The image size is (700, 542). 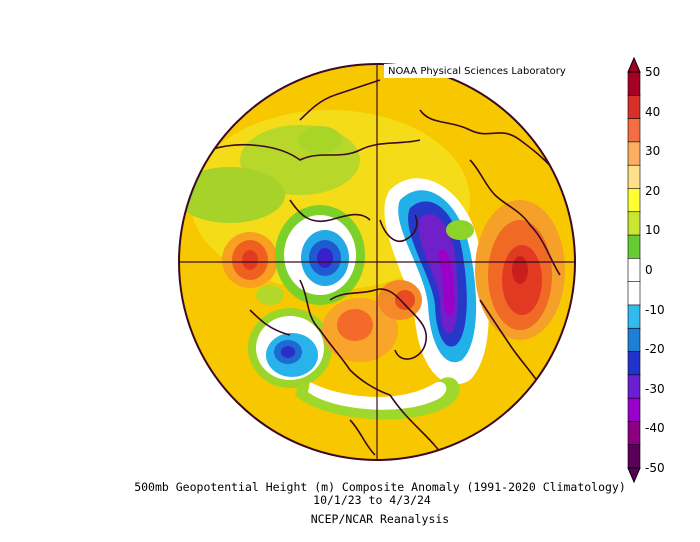 What do you see at coordinates (653, 190) in the screenshot?
I see `colorbar-tick-label: 20` at bounding box center [653, 190].